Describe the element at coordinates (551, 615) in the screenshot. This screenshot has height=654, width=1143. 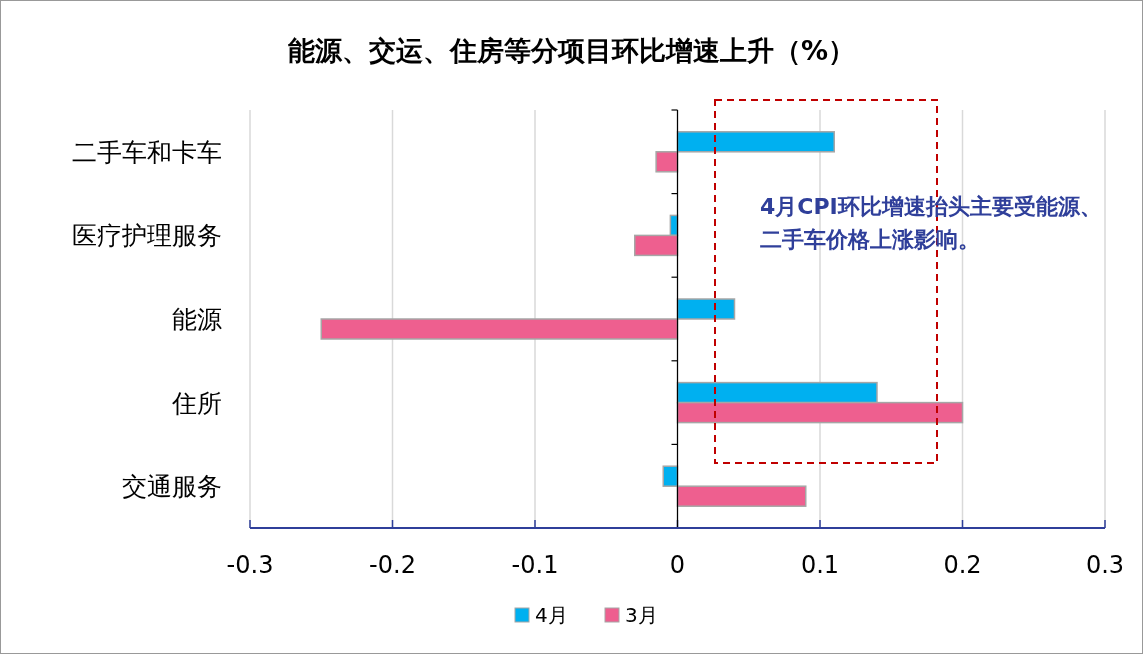
I see `legend-label: 4月` at that location.